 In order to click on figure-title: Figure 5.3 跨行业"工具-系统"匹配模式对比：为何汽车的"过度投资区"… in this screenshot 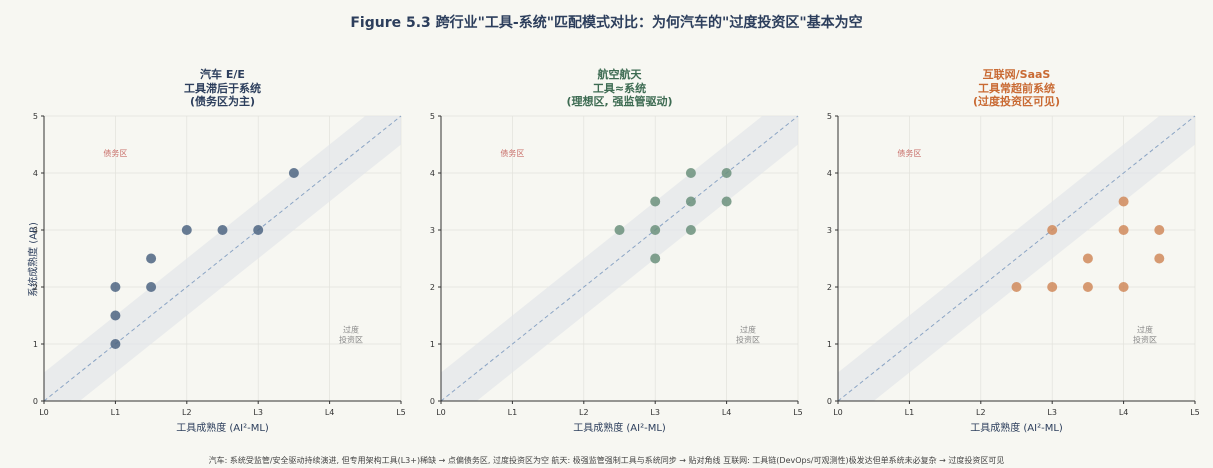, I will do `click(606, 23)`.